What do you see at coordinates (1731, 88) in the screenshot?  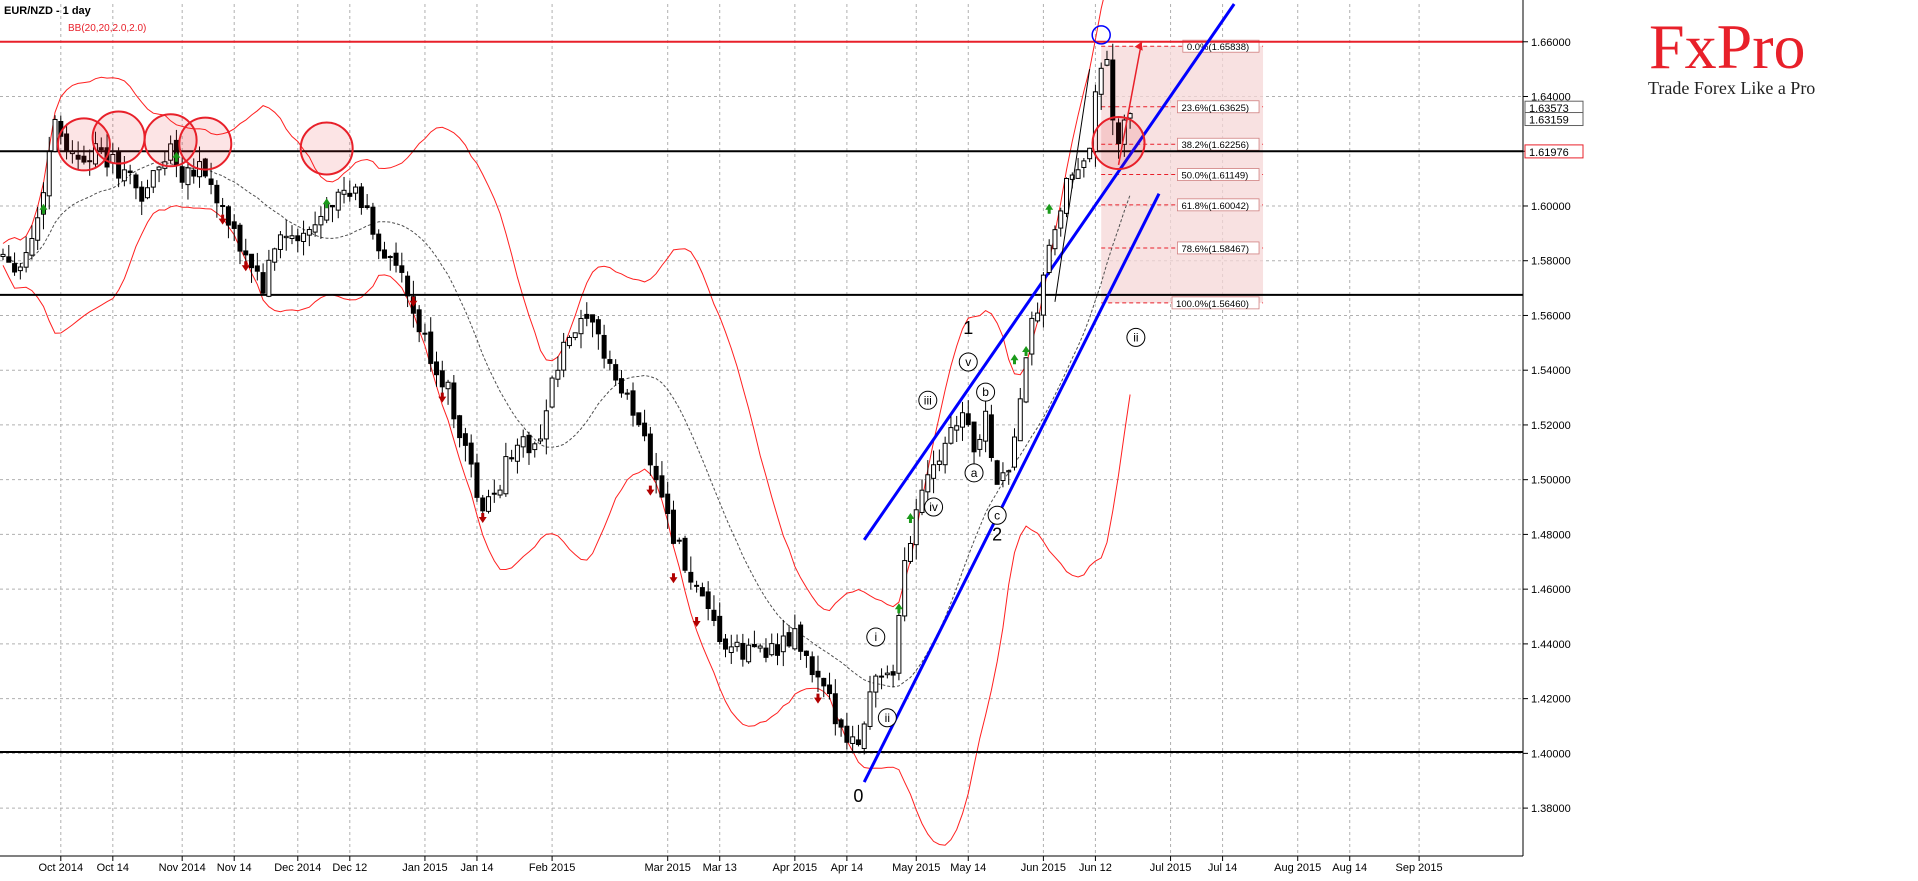 I see `brand-tagline: Trade Forex Like a Pro` at bounding box center [1731, 88].